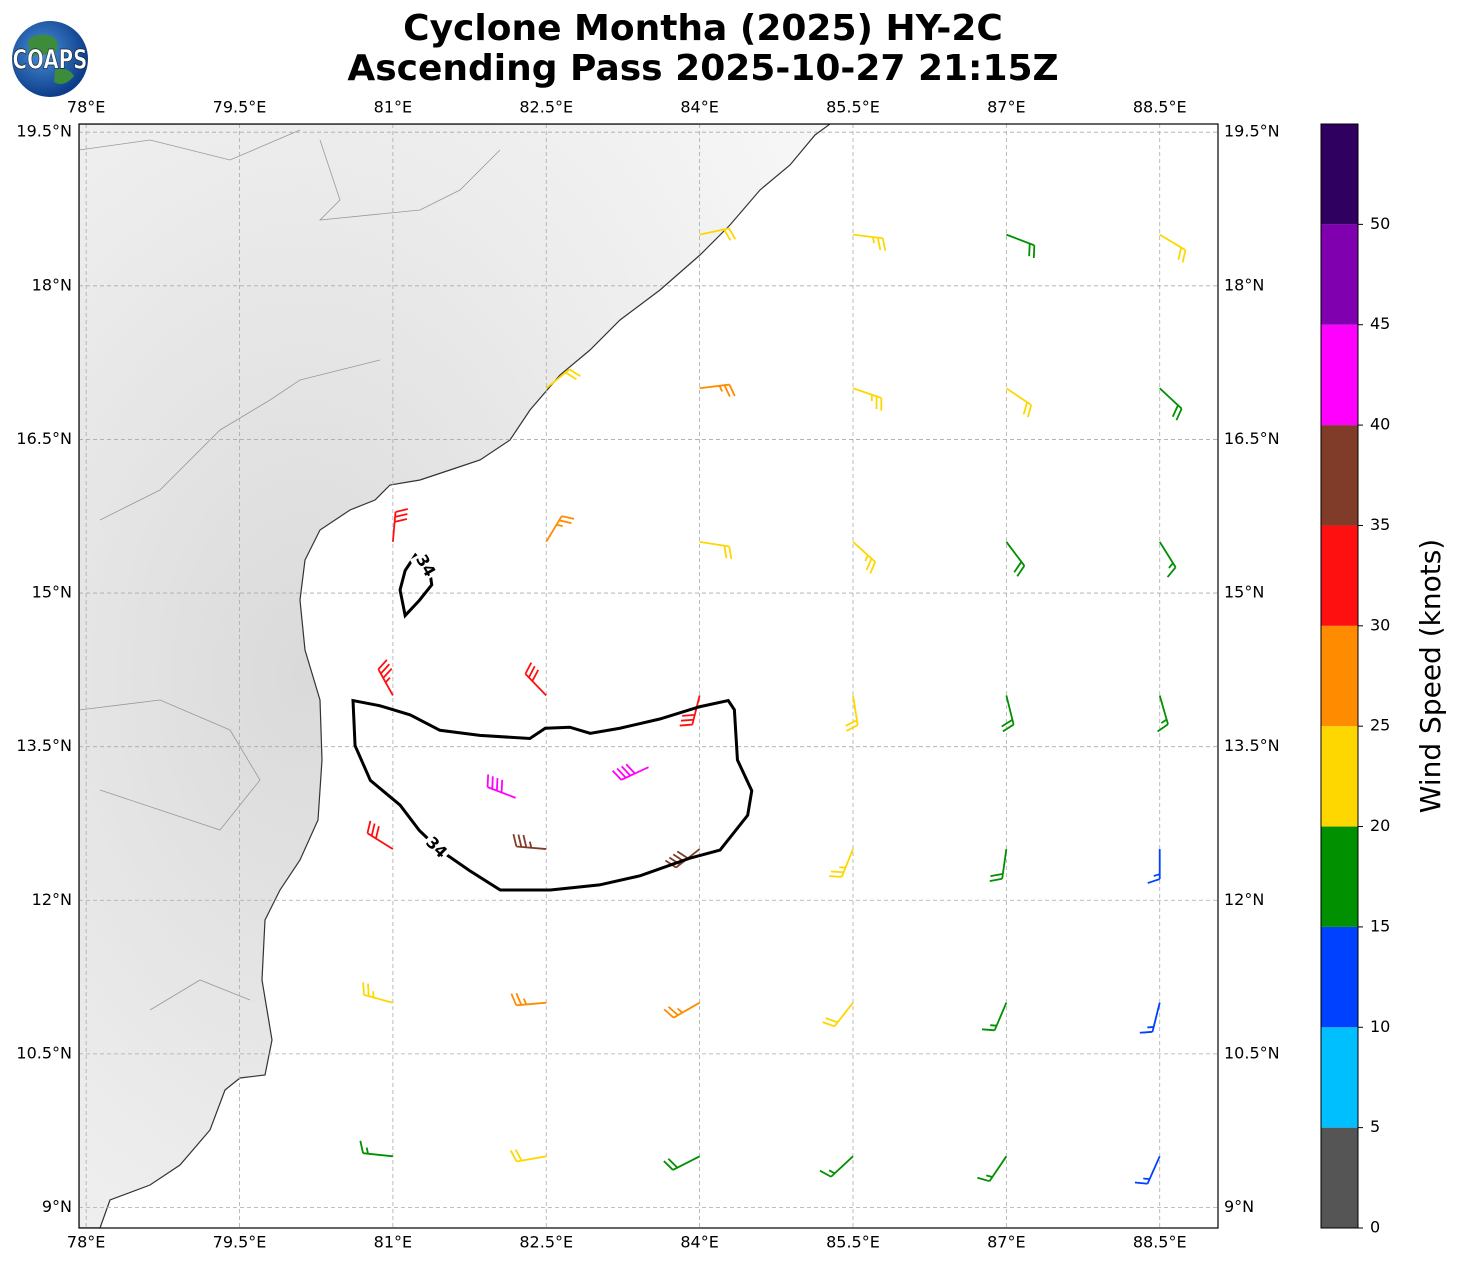  I want to click on colorbar-tick-label: 25, so click(1380, 725).